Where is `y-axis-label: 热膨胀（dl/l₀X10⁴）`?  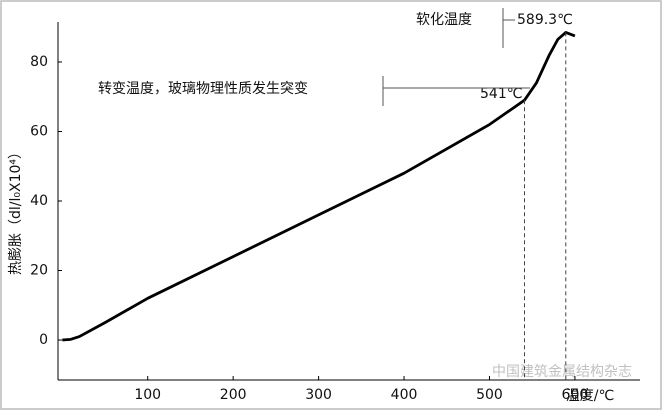
y-axis-label: 热膨胀（dl/l₀X10⁴） is located at coordinates (15, 210).